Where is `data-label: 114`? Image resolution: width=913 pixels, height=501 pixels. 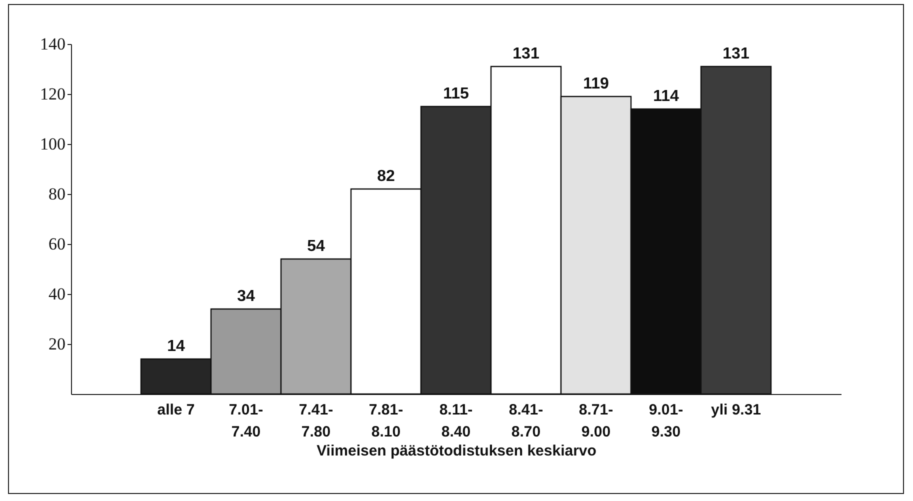 data-label: 114 is located at coordinates (666, 96).